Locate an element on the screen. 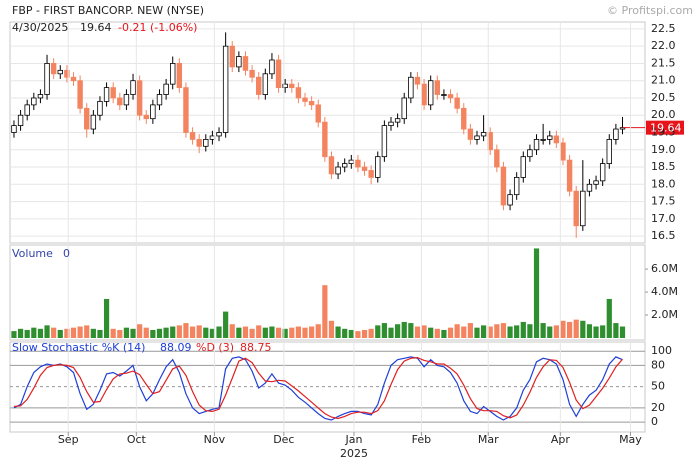  y-tick-label: 19.0 is located at coordinates (663, 149).